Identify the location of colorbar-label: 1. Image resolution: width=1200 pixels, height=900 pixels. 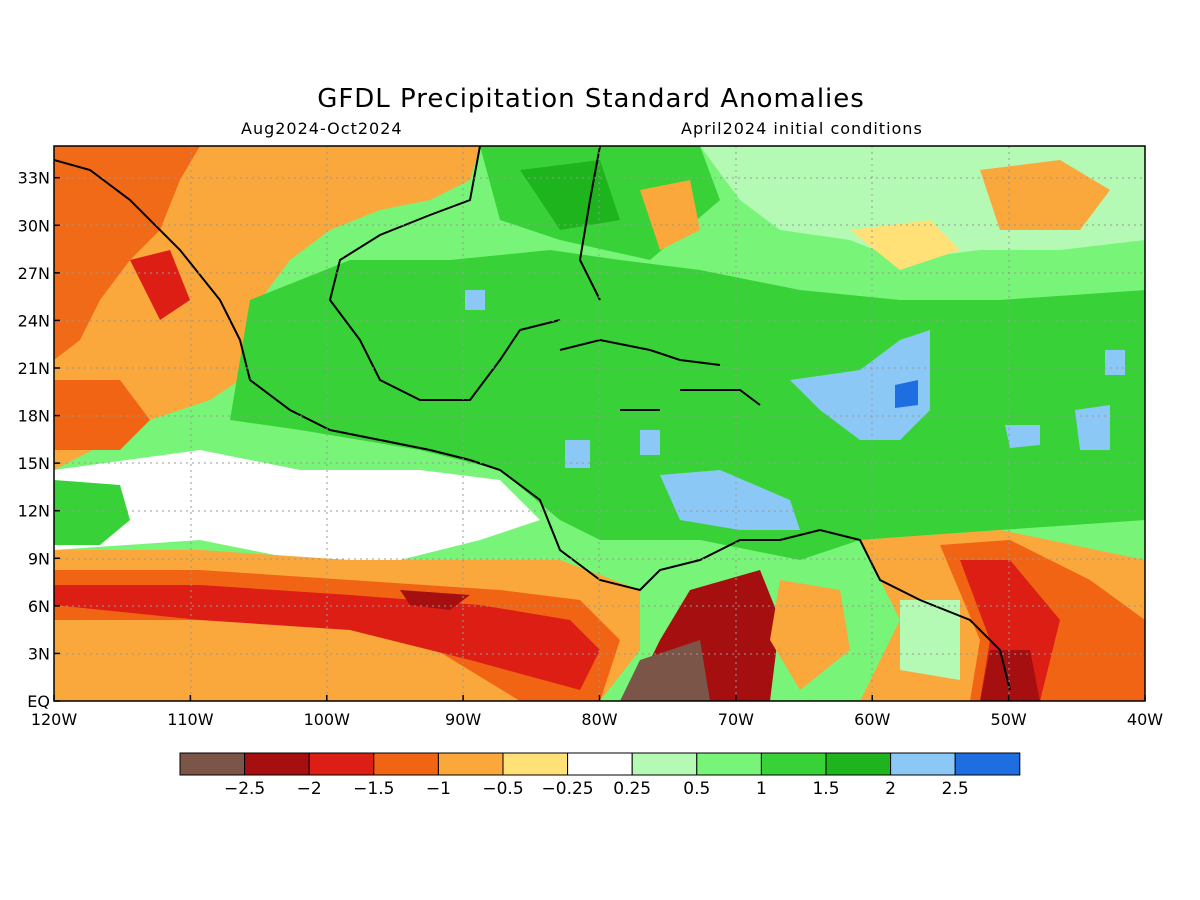
(761, 789).